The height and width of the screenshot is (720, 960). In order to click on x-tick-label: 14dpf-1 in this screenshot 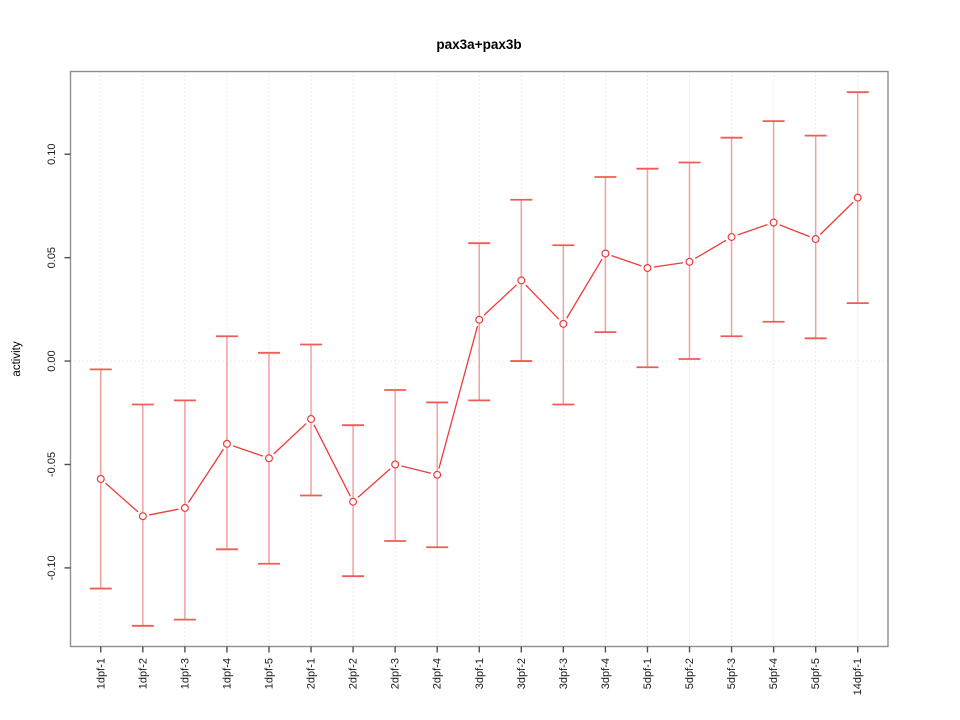, I will do `click(858, 676)`.